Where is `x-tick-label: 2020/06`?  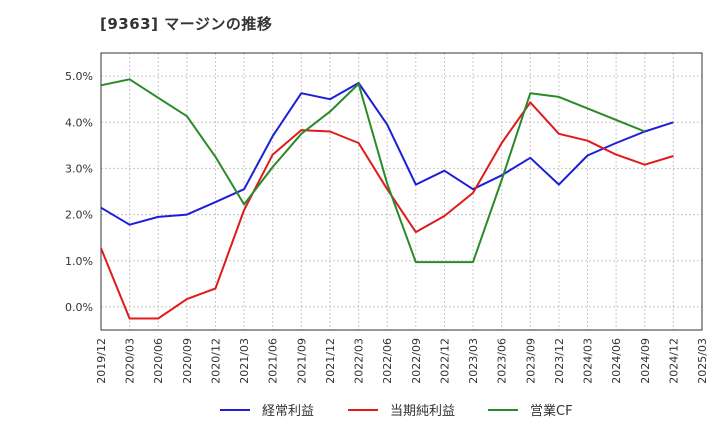
x-tick-label: 2020/06 is located at coordinates (158, 361).